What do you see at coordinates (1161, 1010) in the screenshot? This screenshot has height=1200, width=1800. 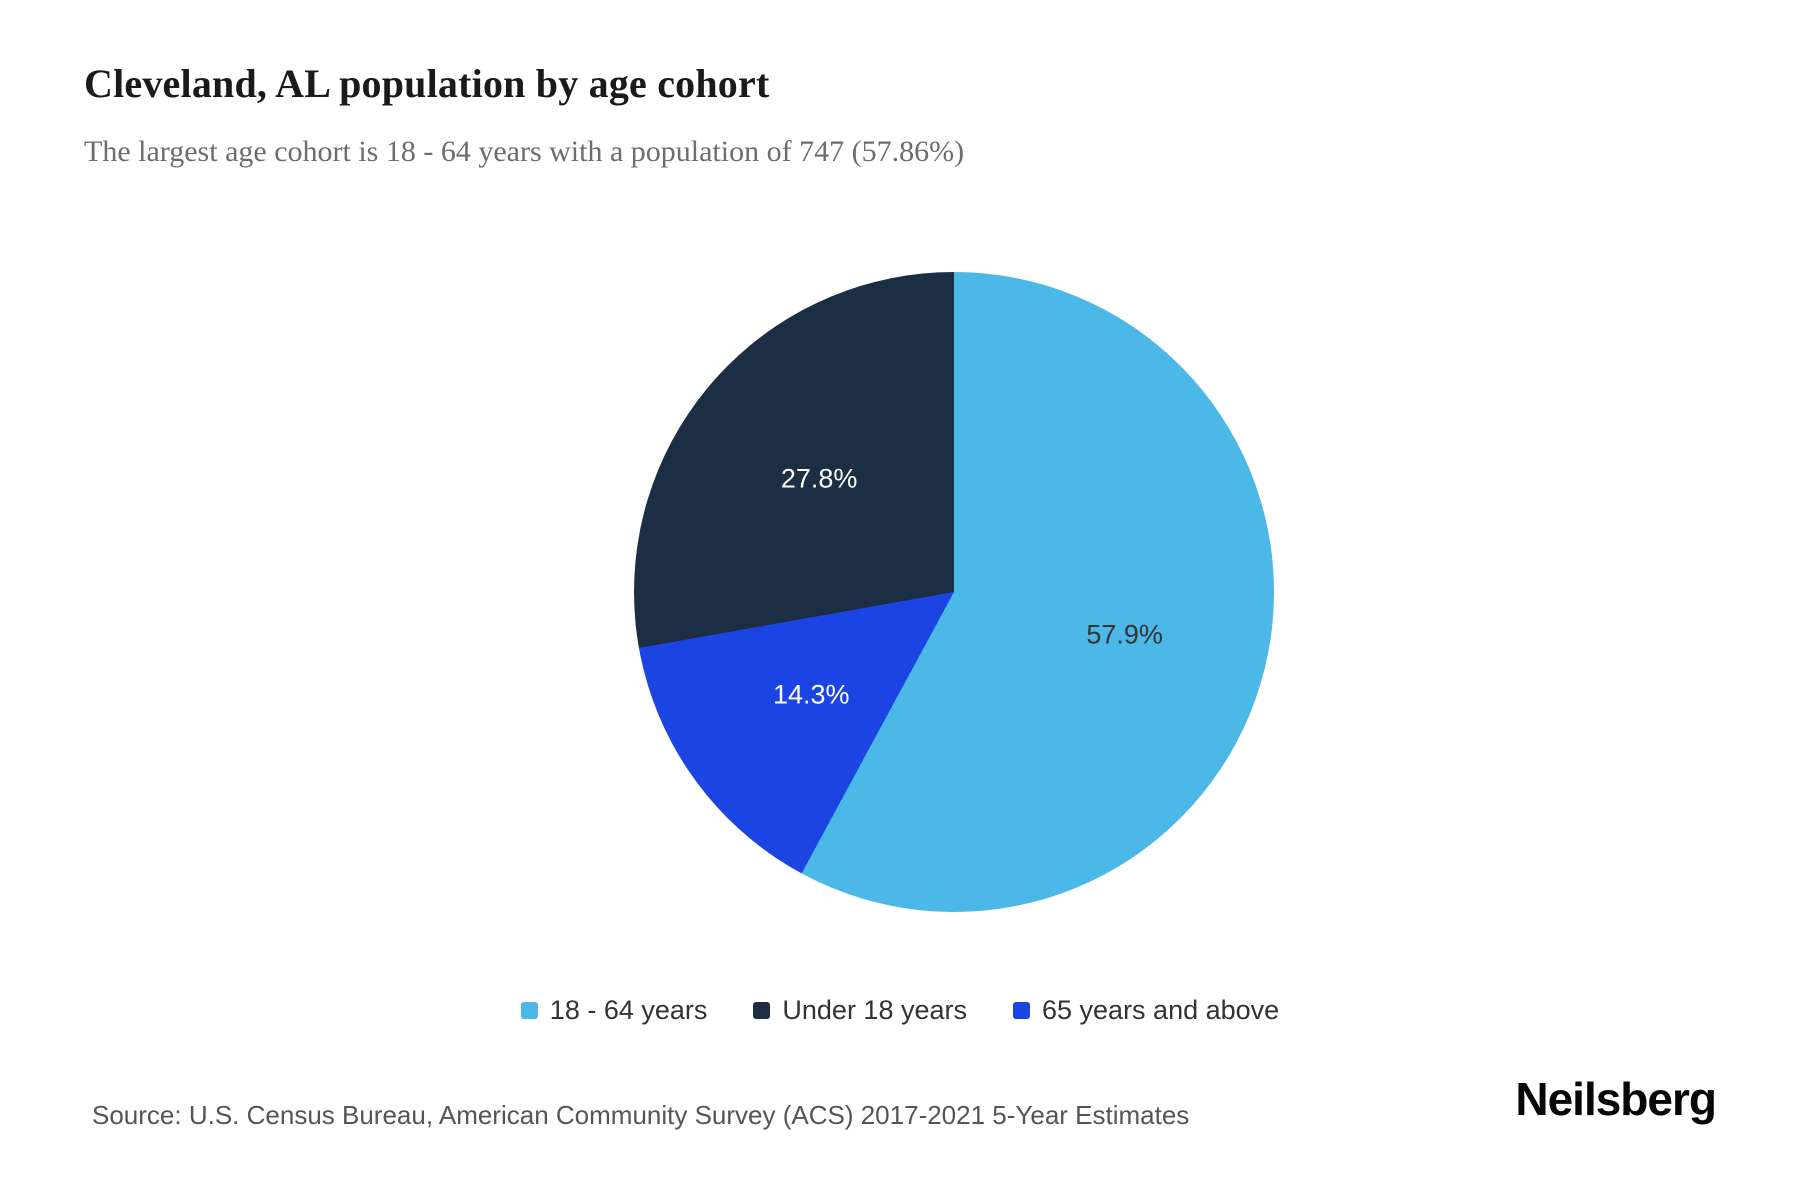 I see `legend-label: 65 years and above` at bounding box center [1161, 1010].